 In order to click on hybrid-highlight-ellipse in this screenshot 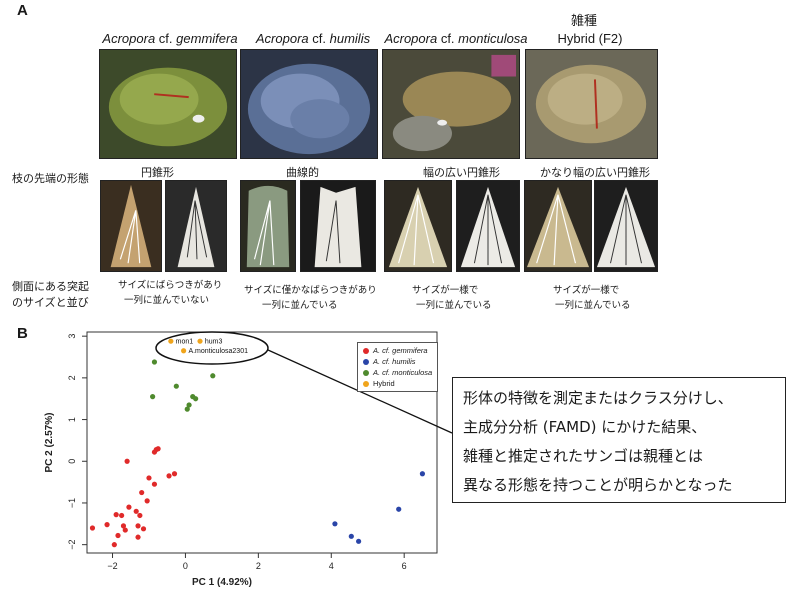, I will do `click(212, 348)`.